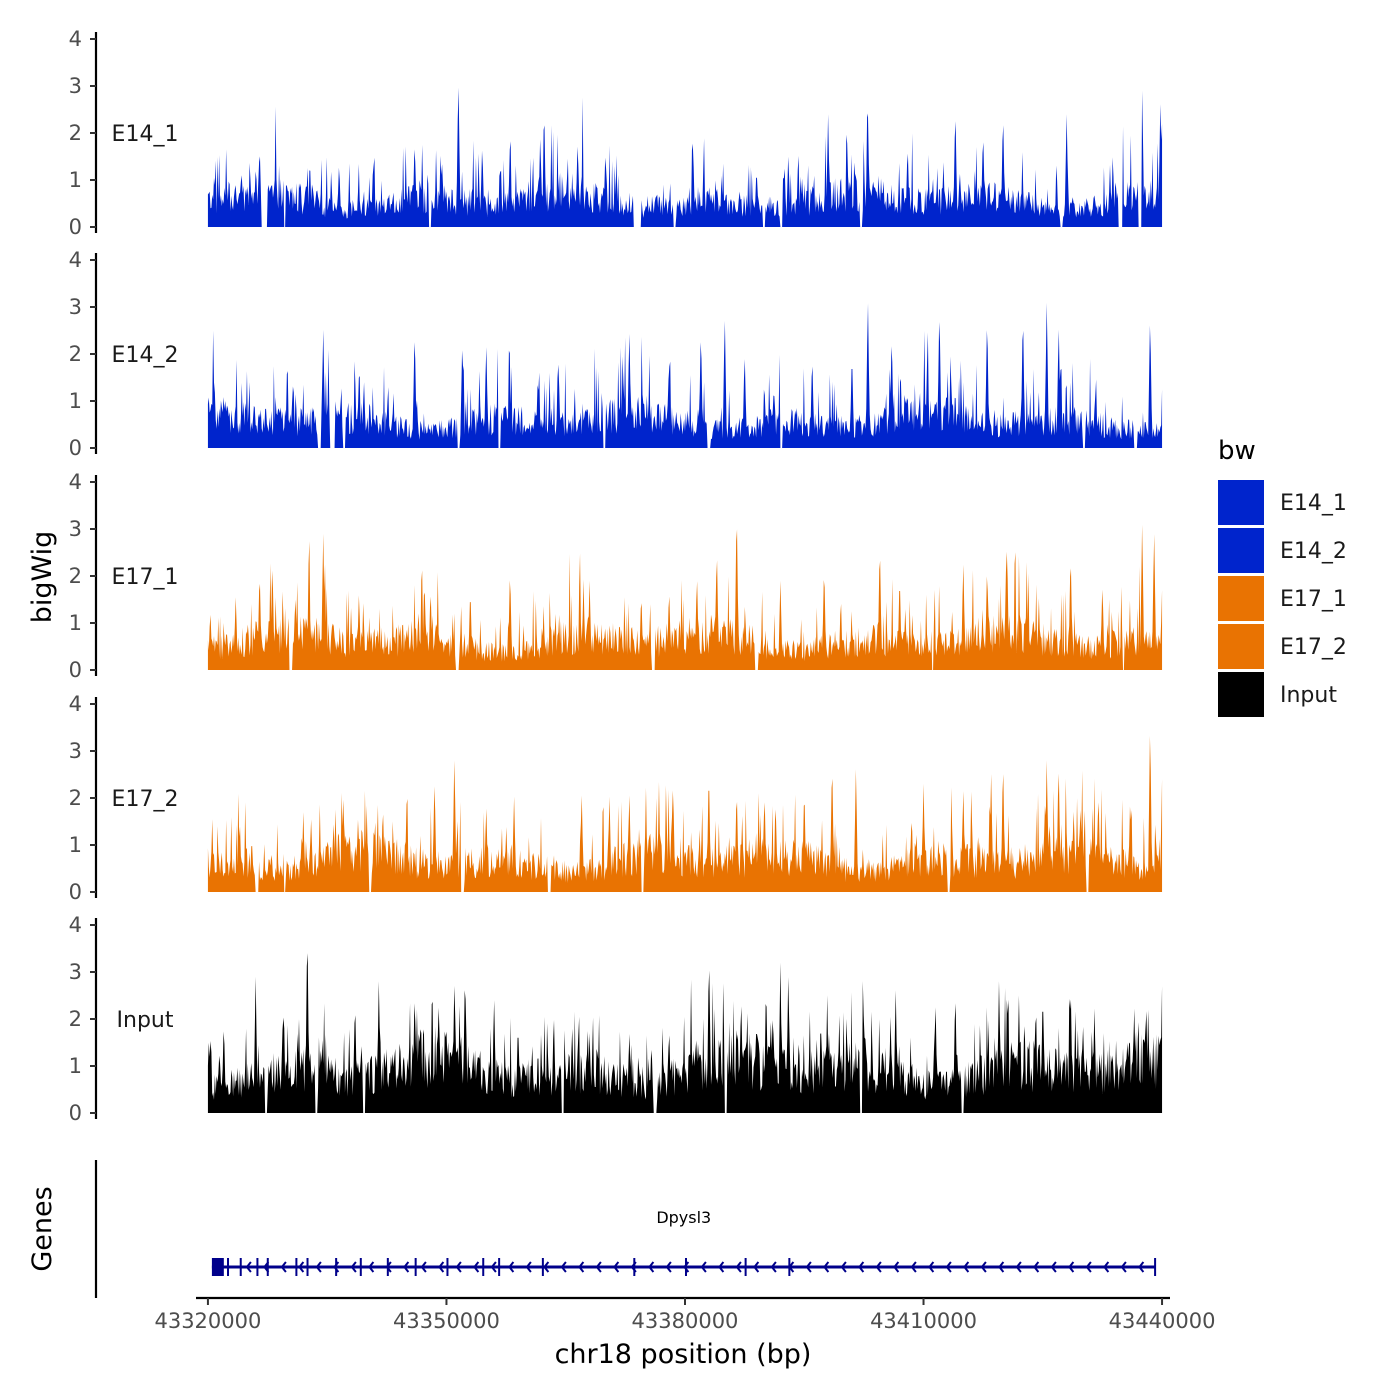 The image size is (1400, 1400). I want to click on x-tick-label: 43410000, so click(923, 1321).